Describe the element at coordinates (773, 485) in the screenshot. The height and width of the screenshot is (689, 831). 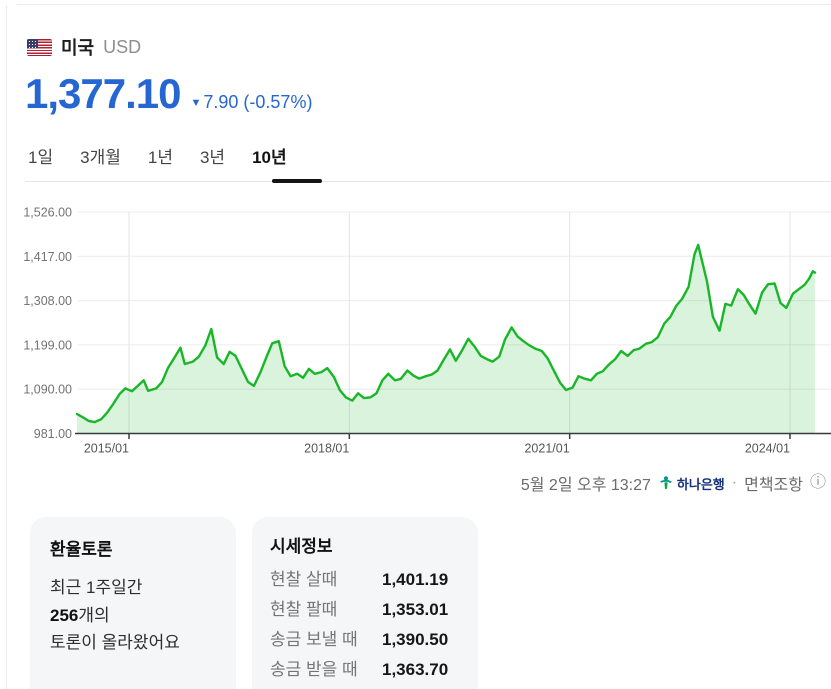
I see `disclaimer-link: 면책조항` at that location.